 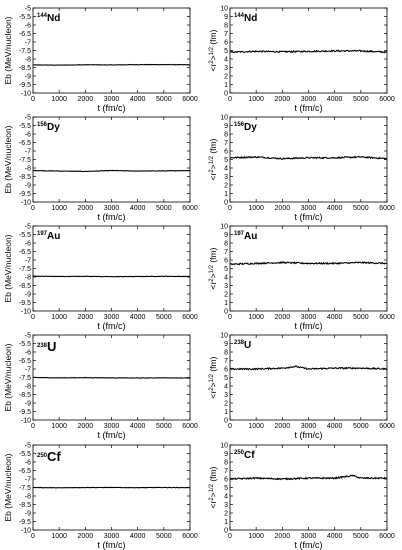 What do you see at coordinates (8, 377) in the screenshot?
I see `y-axis-label: Eb (MeV/nucleon)` at bounding box center [8, 377].